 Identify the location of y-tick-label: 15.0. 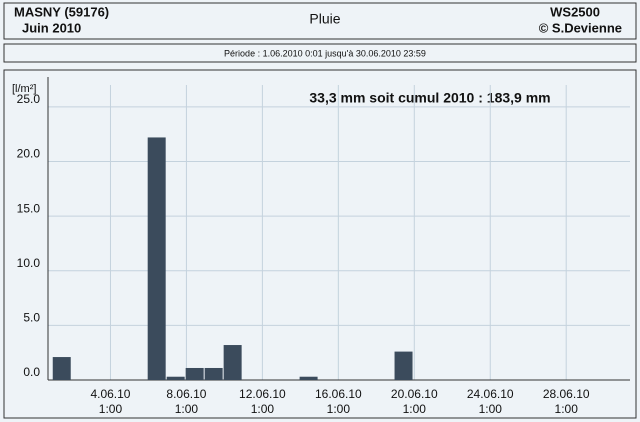
(29, 208).